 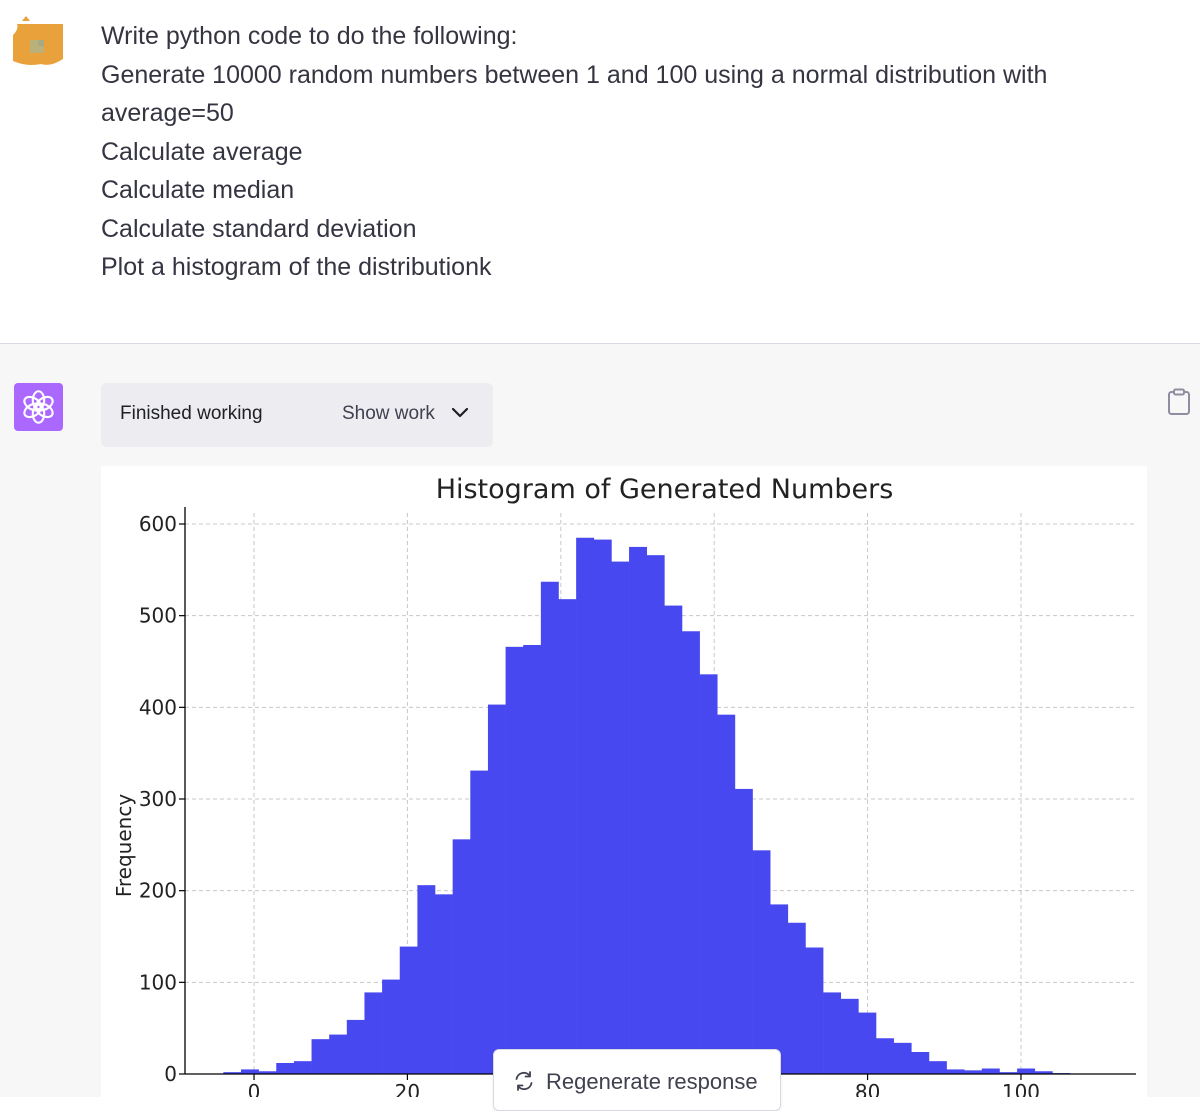 What do you see at coordinates (158, 799) in the screenshot?
I see `y-tick-label: 300` at bounding box center [158, 799].